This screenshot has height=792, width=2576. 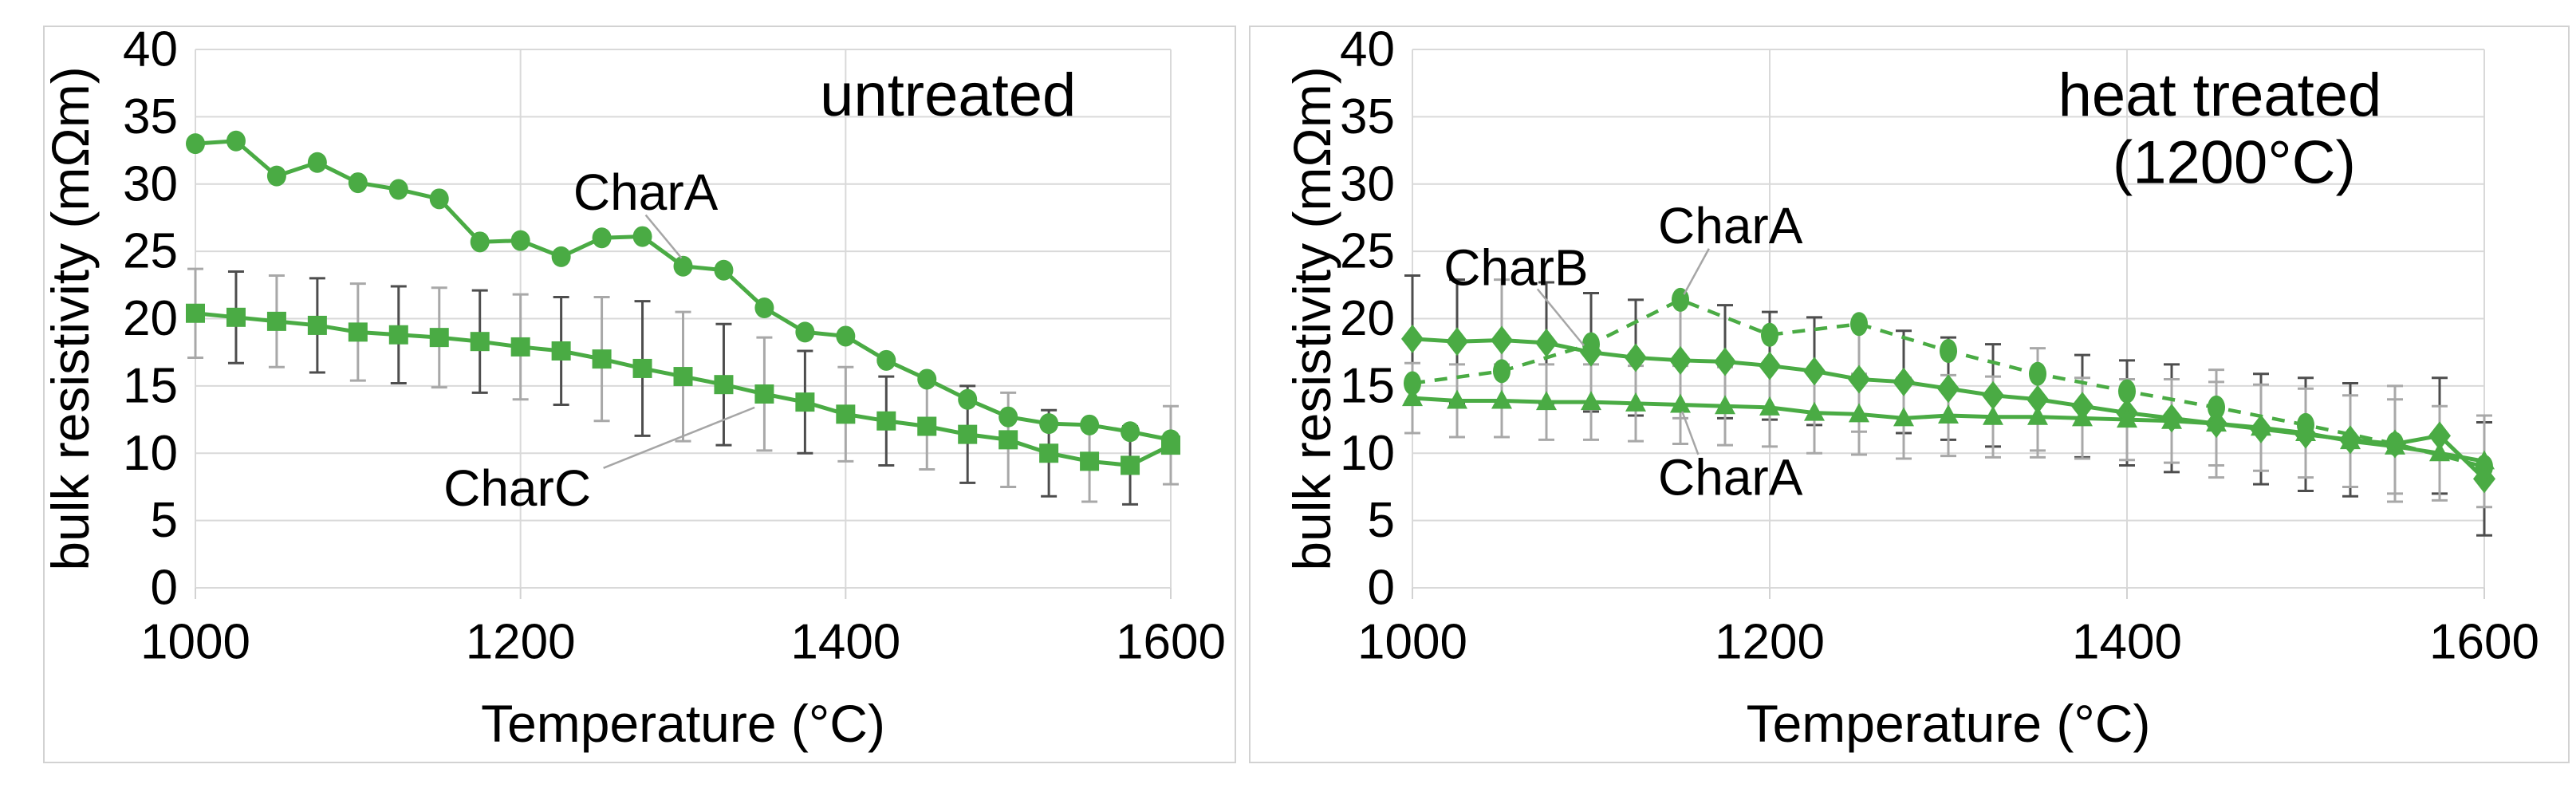 I want to click on chart-title: heat treated, so click(x=2220, y=95).